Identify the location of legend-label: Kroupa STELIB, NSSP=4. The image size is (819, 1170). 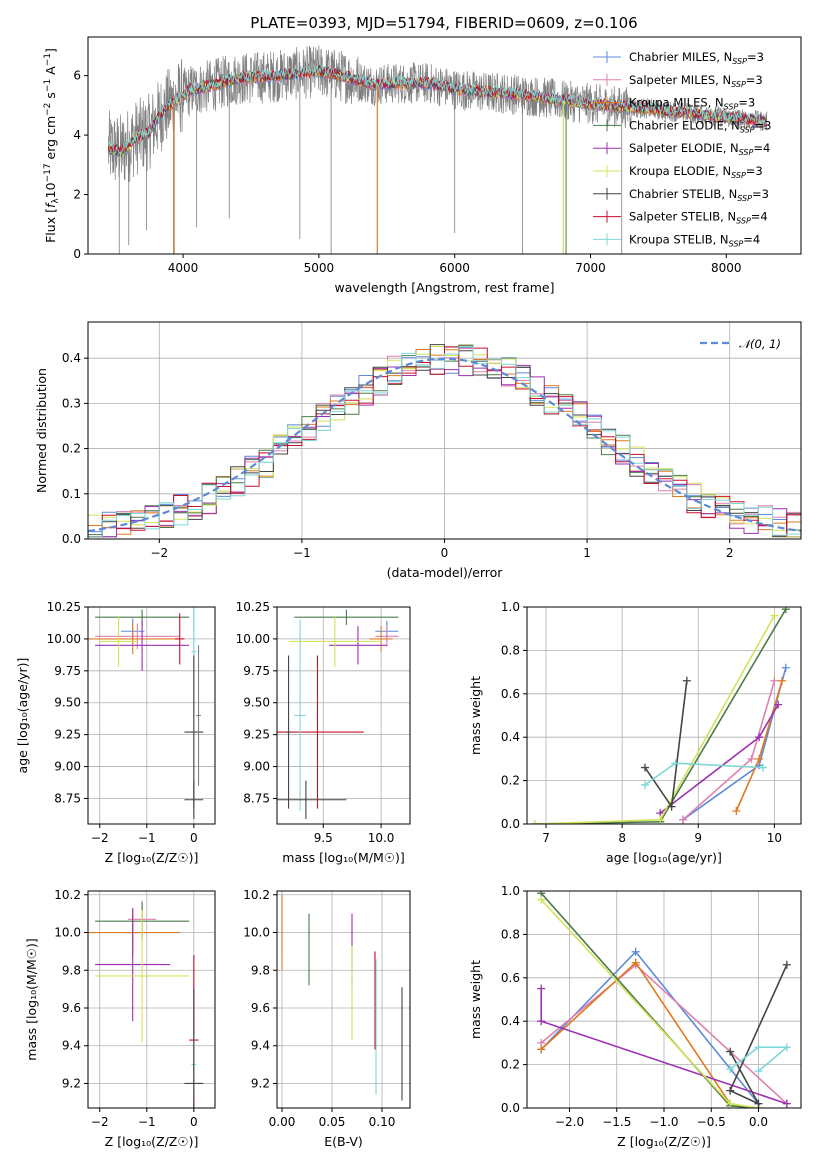
(694, 240).